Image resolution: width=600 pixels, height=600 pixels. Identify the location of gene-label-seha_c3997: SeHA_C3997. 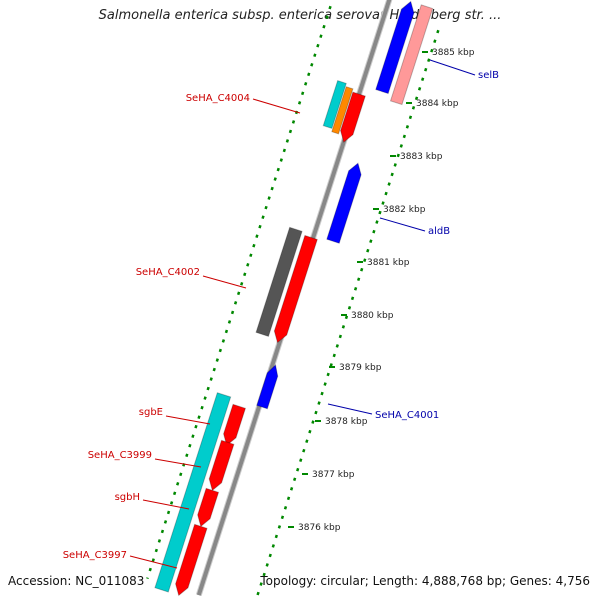
(95, 555).